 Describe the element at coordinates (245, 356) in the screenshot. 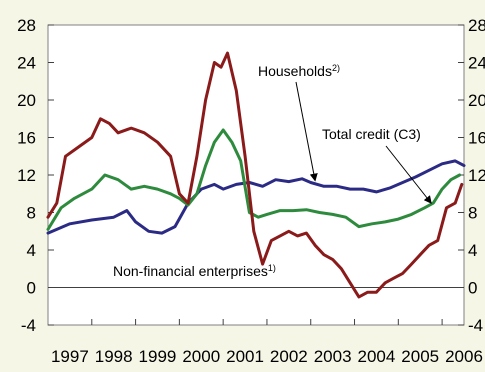

I see `x-tick-label: 2001` at that location.